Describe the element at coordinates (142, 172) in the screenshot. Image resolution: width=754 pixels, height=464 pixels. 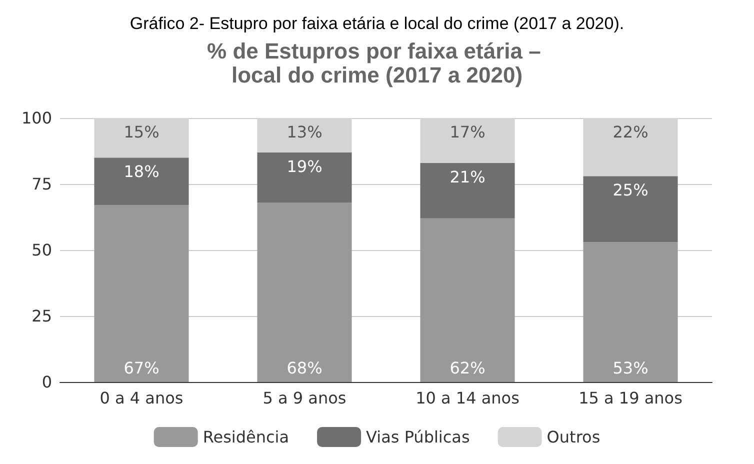
I see `data-label: 18%` at that location.